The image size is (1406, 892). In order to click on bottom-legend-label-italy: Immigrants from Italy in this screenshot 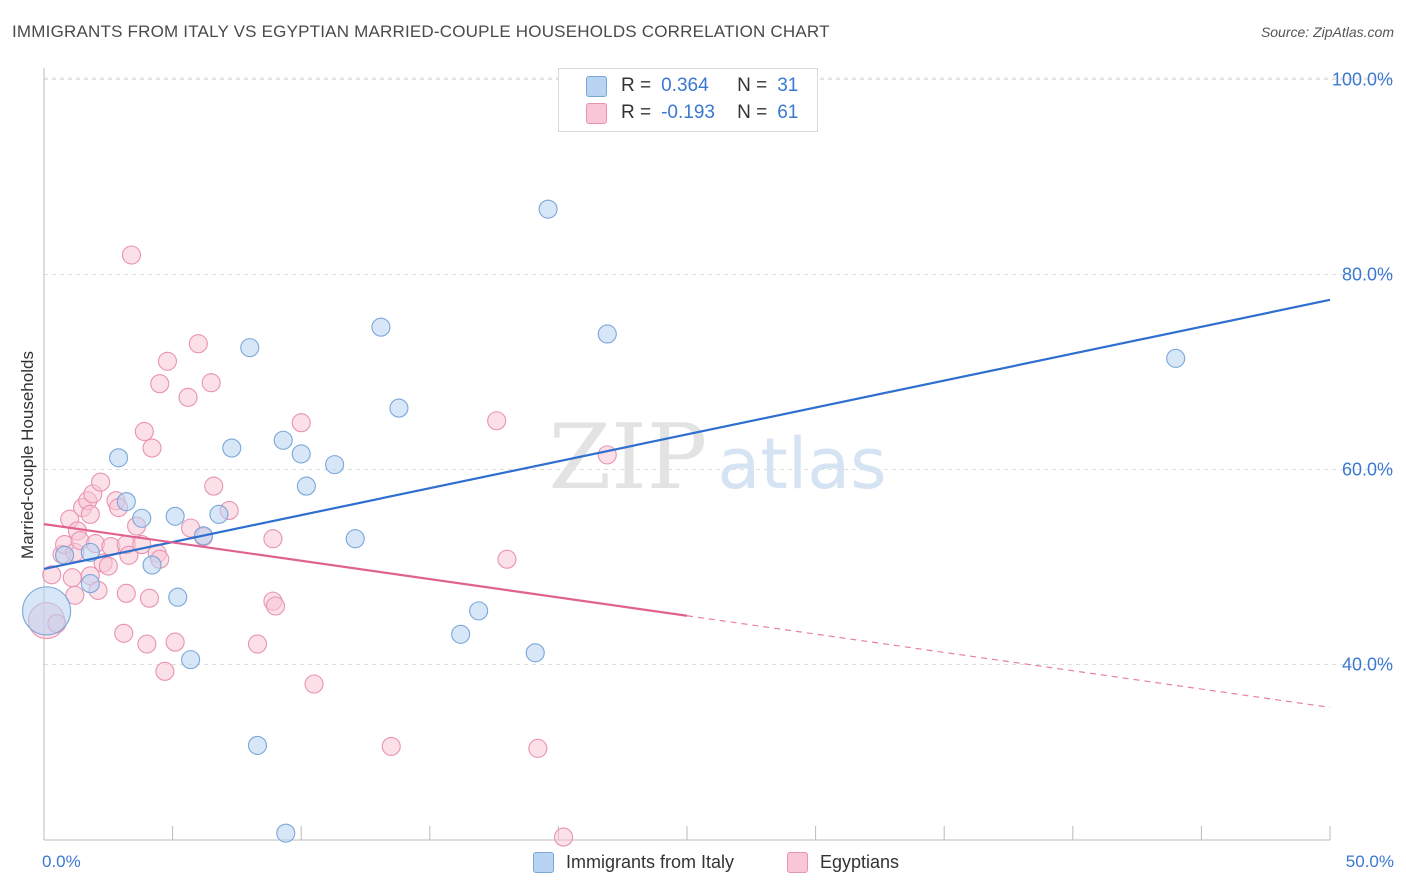, I will do `click(650, 862)`.